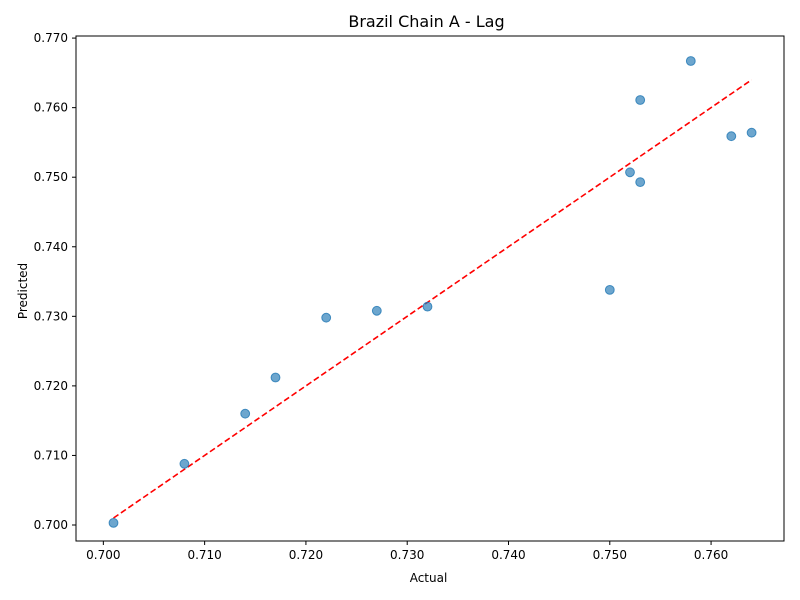  Describe the element at coordinates (51, 455) in the screenshot. I see `y-tick-label: 0.710` at that location.